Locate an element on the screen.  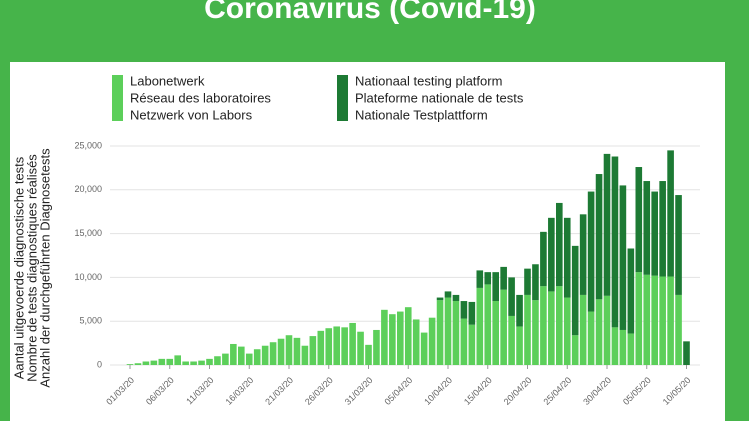
legend-label: Labonetwerk is located at coordinates (167, 80).